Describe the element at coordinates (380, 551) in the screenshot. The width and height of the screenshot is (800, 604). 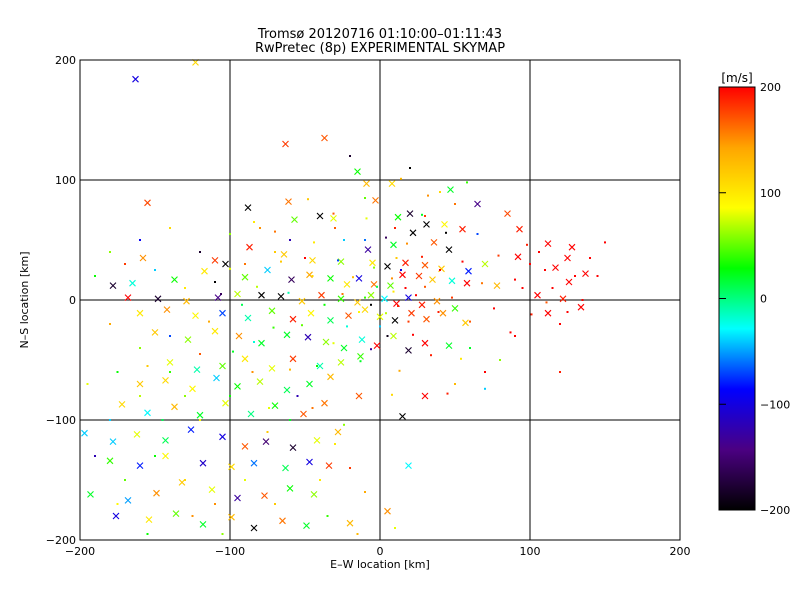
I see `x-tick-label: 0` at that location.